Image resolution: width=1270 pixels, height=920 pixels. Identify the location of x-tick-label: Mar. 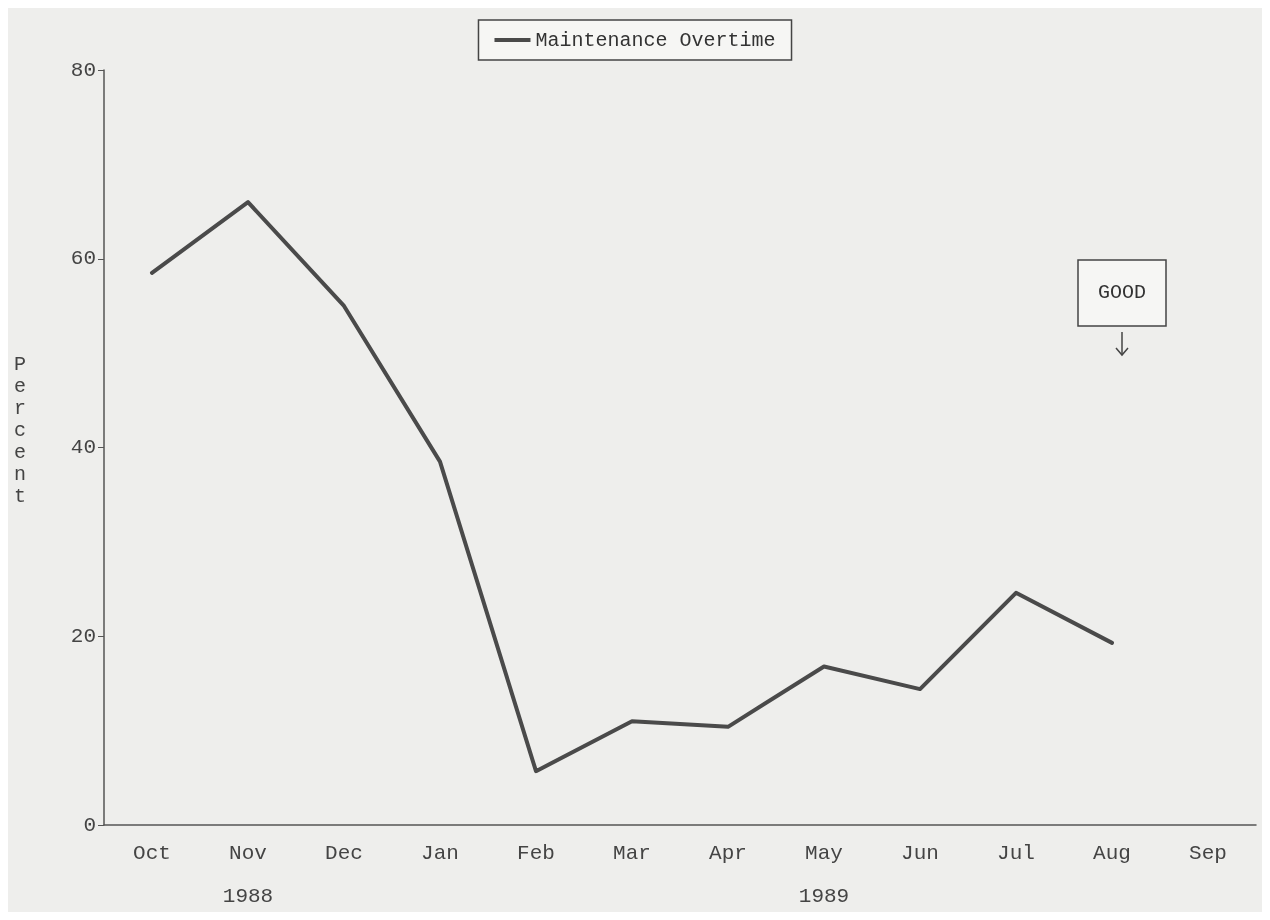
(632, 853).